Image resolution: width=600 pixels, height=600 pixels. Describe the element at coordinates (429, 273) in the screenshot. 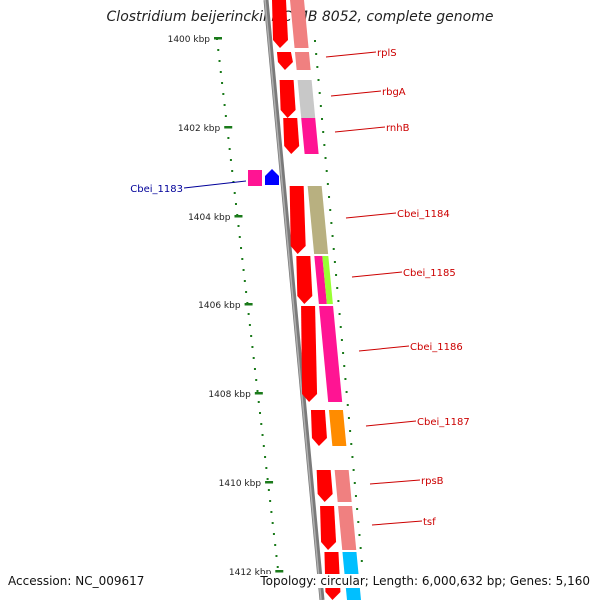

I see `feature-label-cbei_1185: Cbei_1185` at that location.